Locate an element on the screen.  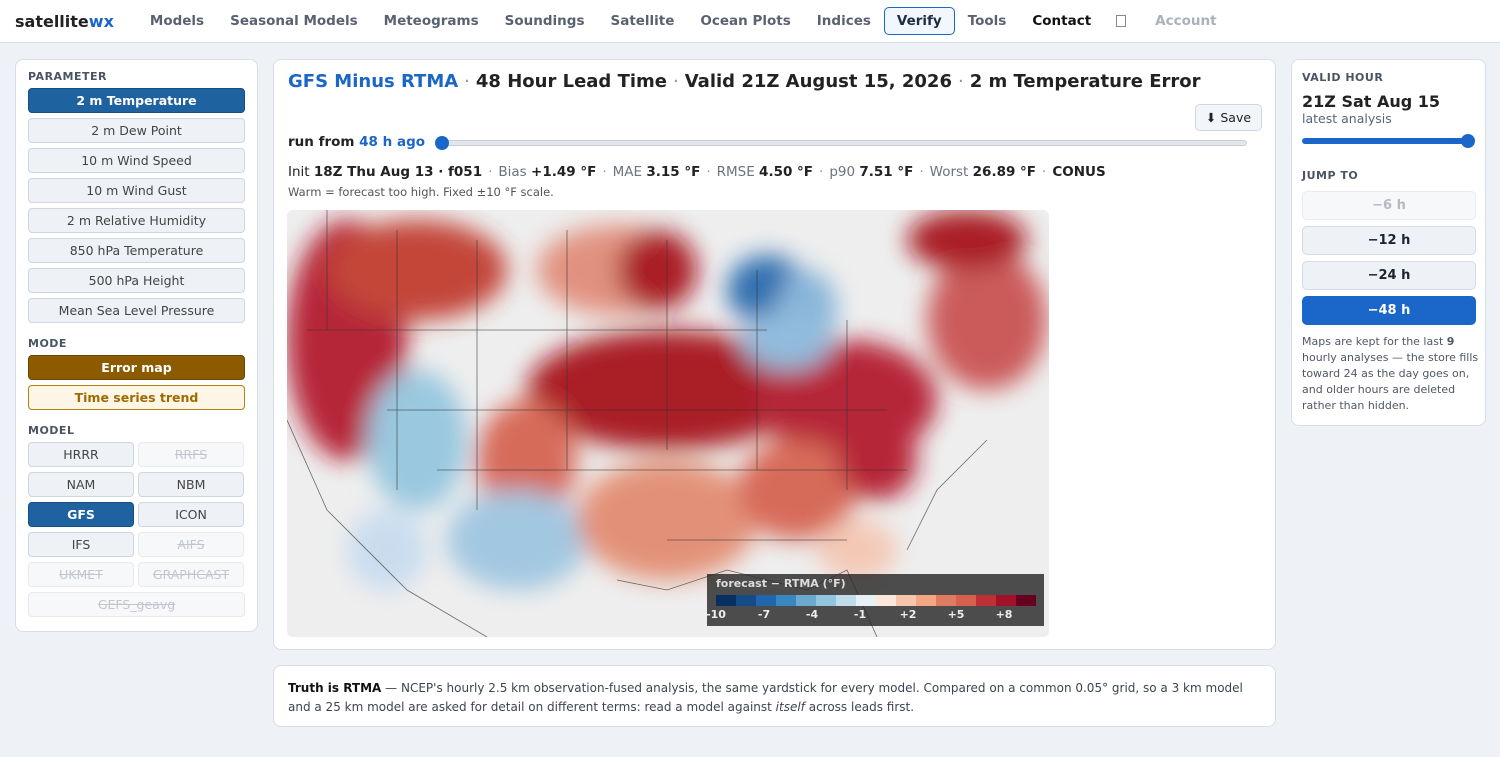
nav-link: Verify is located at coordinates (919, 21).